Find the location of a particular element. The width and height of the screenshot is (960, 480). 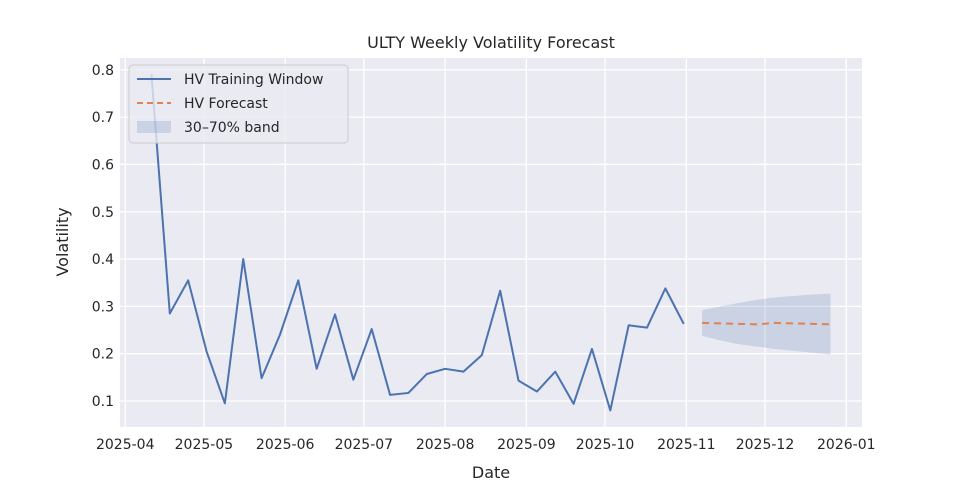

x-tick-label: 2025-09 is located at coordinates (526, 445).